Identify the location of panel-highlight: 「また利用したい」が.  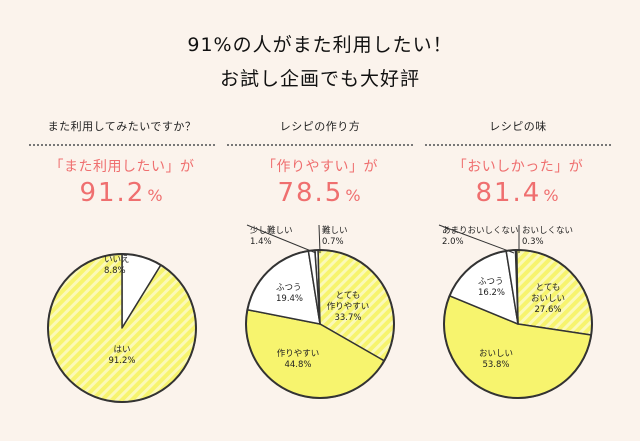
(122, 167).